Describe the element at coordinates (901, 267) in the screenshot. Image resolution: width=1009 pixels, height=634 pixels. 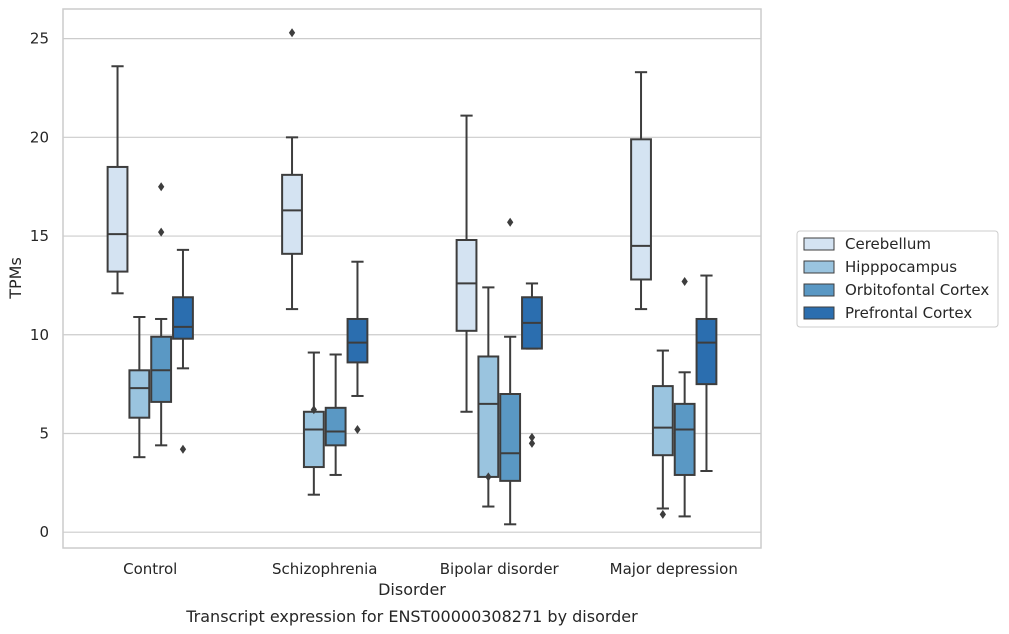
I see `legend-entry-label: Hipppocampus` at that location.